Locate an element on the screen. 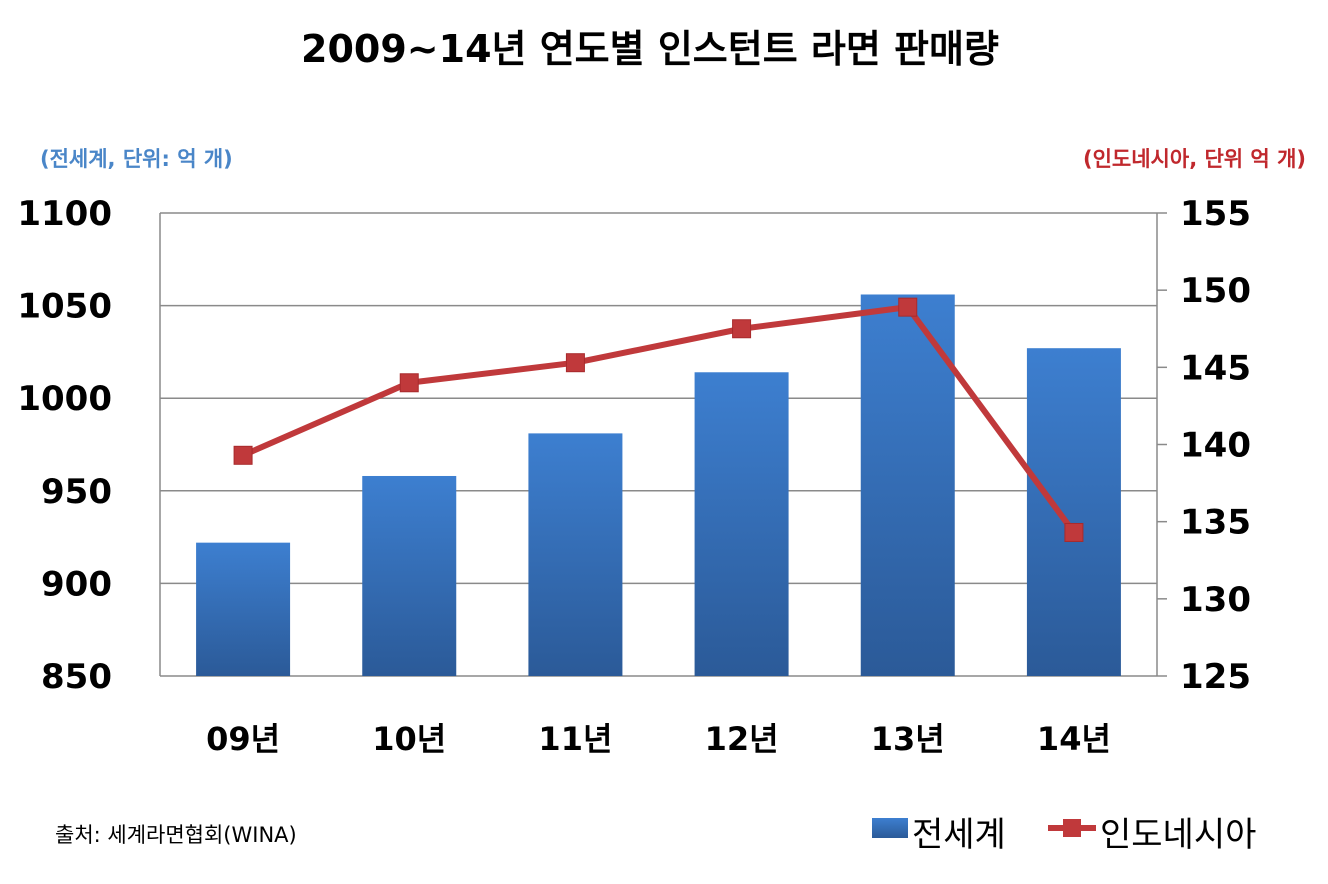  bar-09년 is located at coordinates (243, 609).